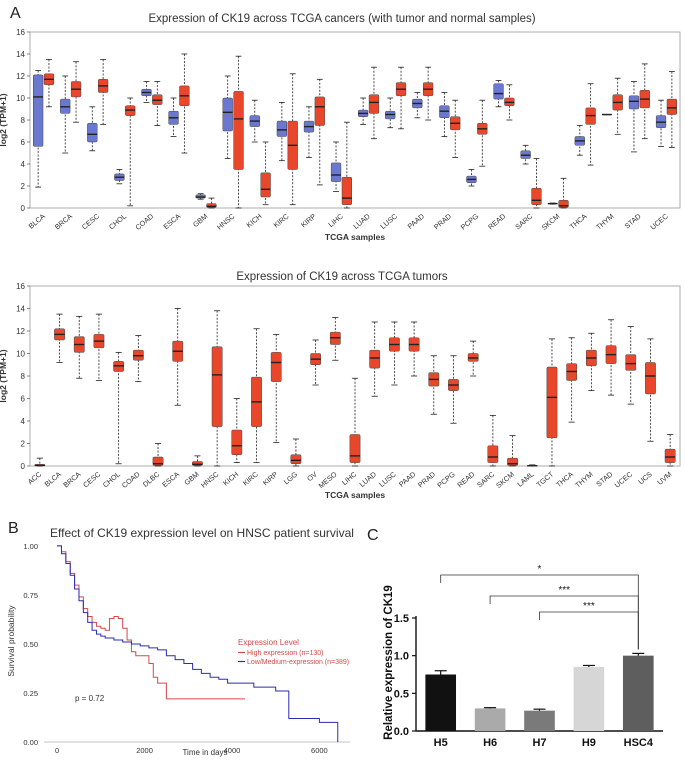 This screenshot has height=761, width=685. Describe the element at coordinates (15, 13) in the screenshot. I see `panel-a-label: A` at that location.